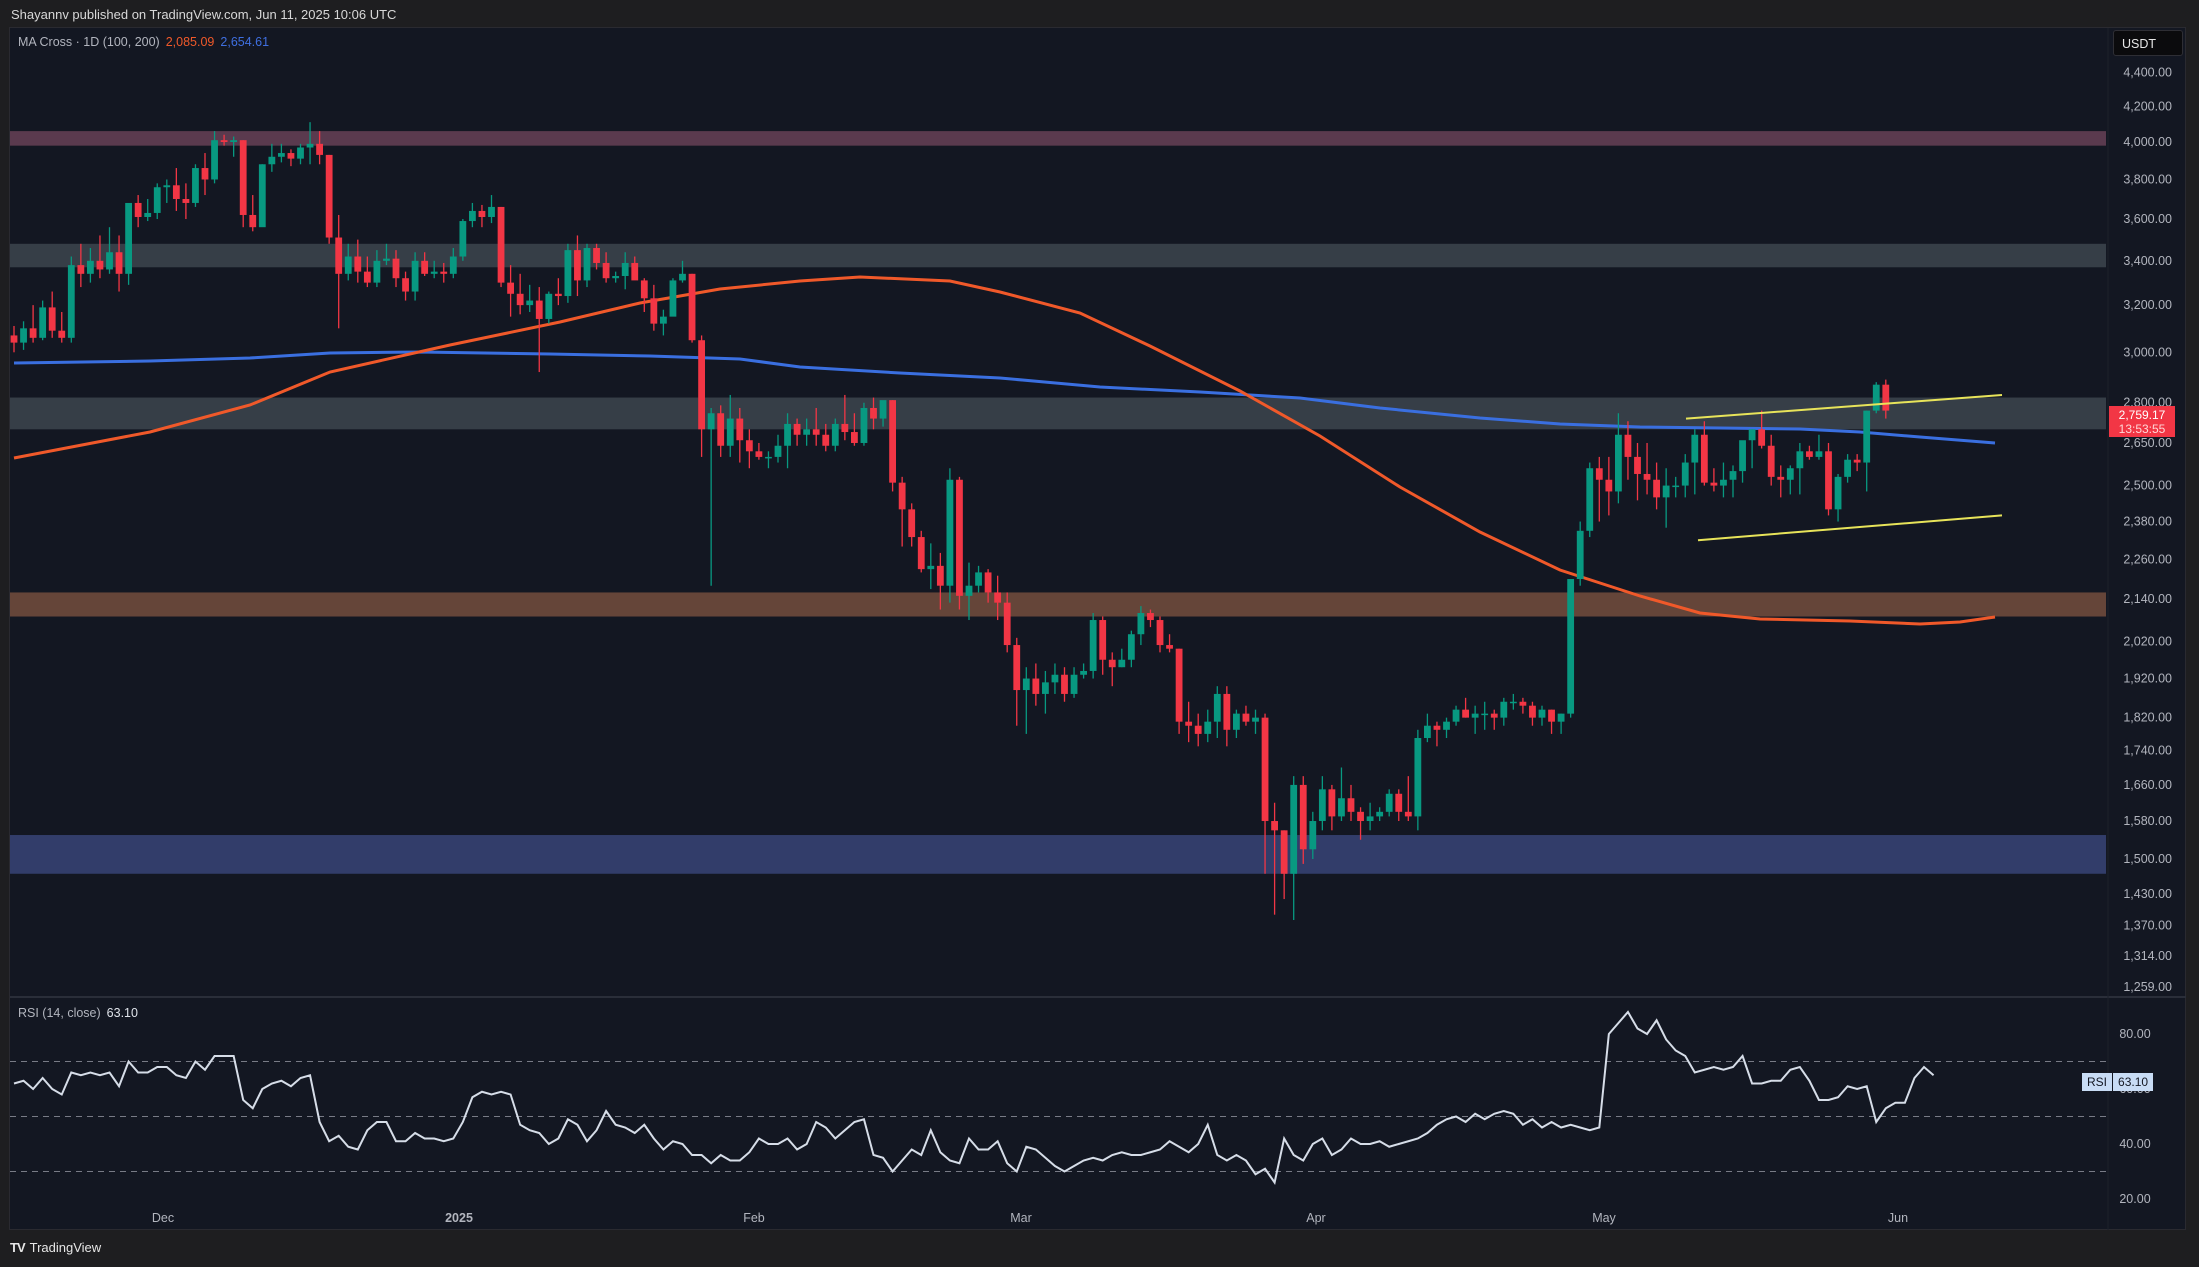  What do you see at coordinates (2147, 751) in the screenshot?
I see `price-tick: 1,740.00` at bounding box center [2147, 751].